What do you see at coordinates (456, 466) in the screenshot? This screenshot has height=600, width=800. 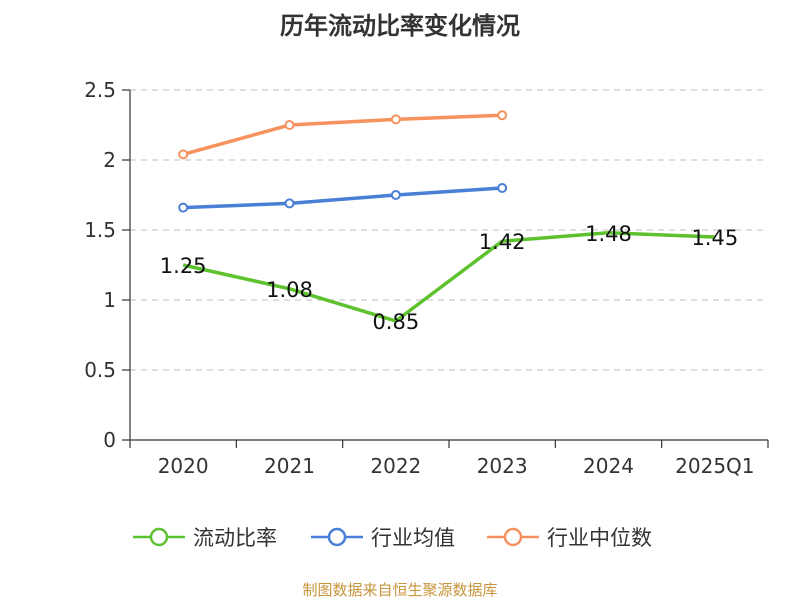 I see `x-axis-labels: 2020 2021 2022 2023 2024 2025Q1` at bounding box center [456, 466].